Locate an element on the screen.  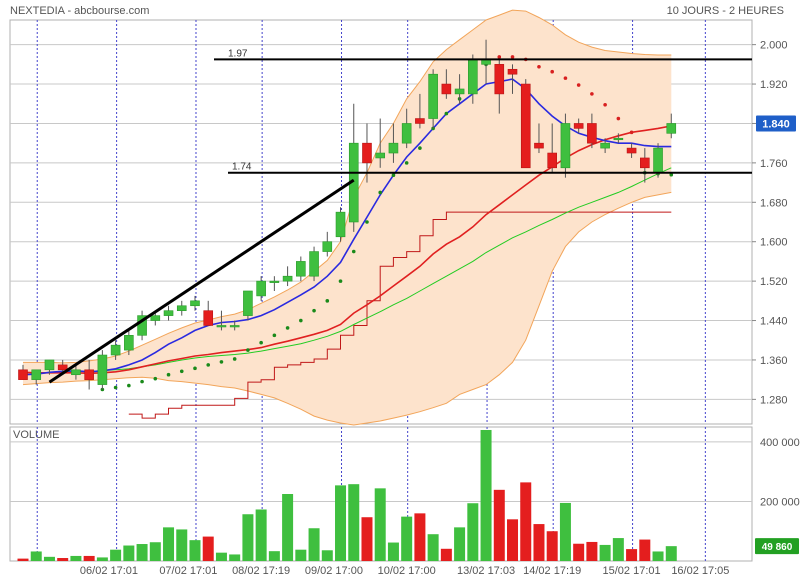
price-tick-label: 1.680 is located at coordinates (774, 203).